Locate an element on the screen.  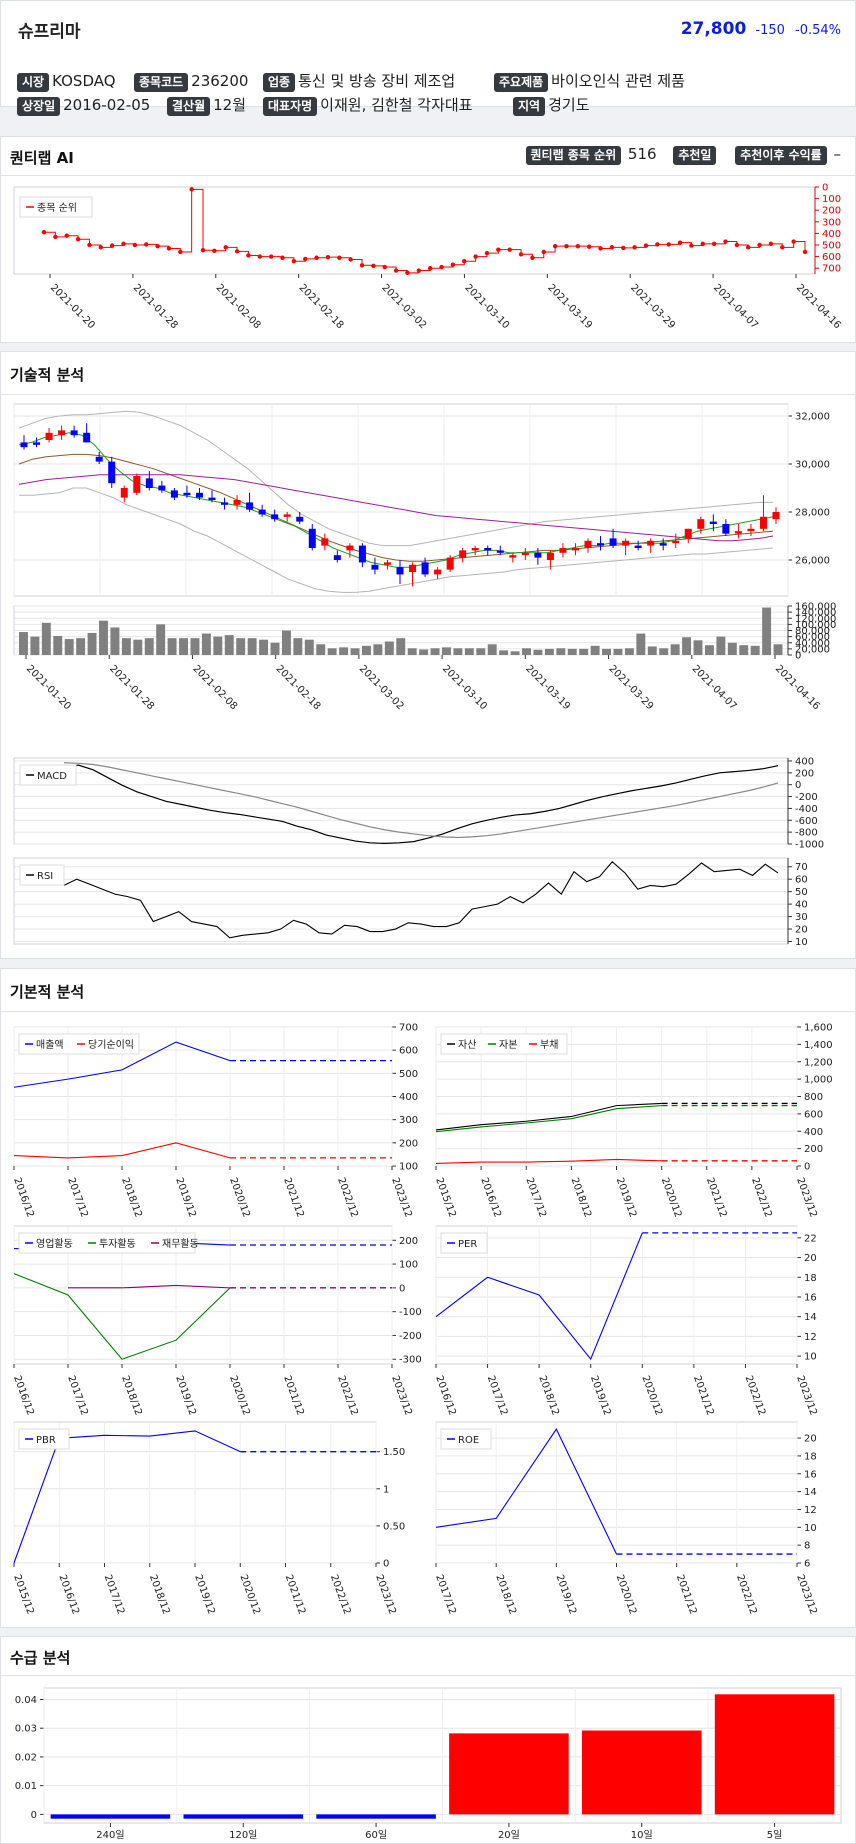
quantilab-card: 퀀티랩 AI 퀀티랩 종목 순위 516 추천일 추천이후 수익률 – is located at coordinates (428, 239).